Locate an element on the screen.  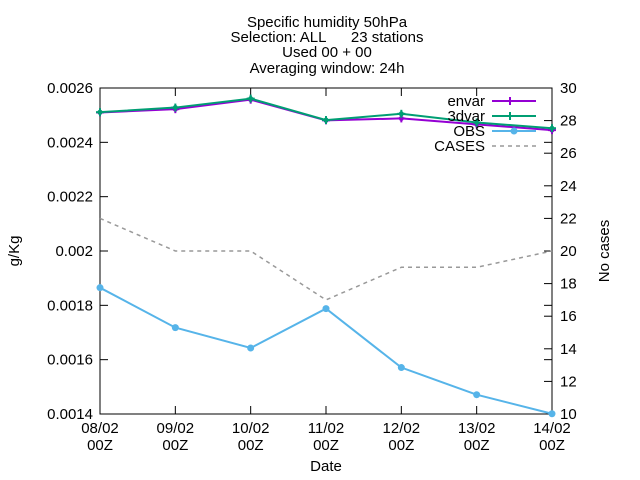
legend-label-envar: envar is located at coordinates (466, 101).